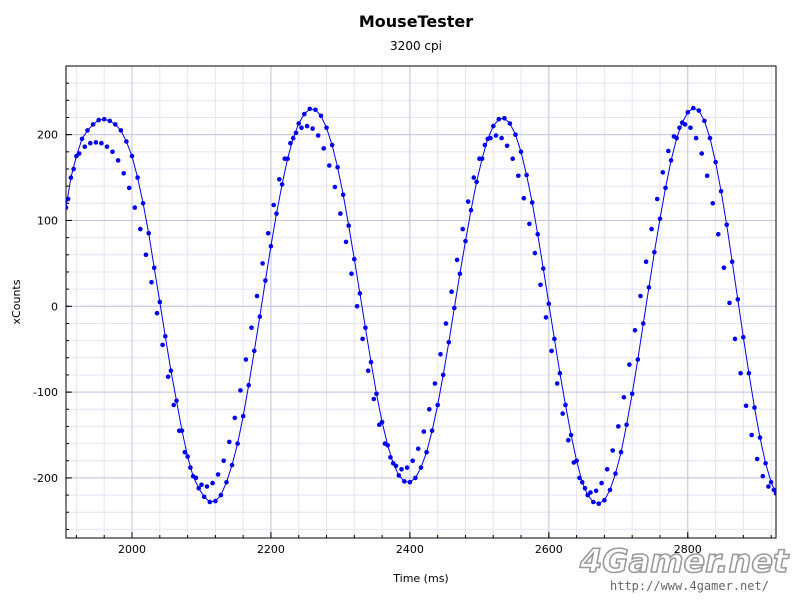 This screenshot has height=600, width=800. What do you see at coordinates (45, 392) in the screenshot?
I see `y-tick-label: -100` at bounding box center [45, 392].